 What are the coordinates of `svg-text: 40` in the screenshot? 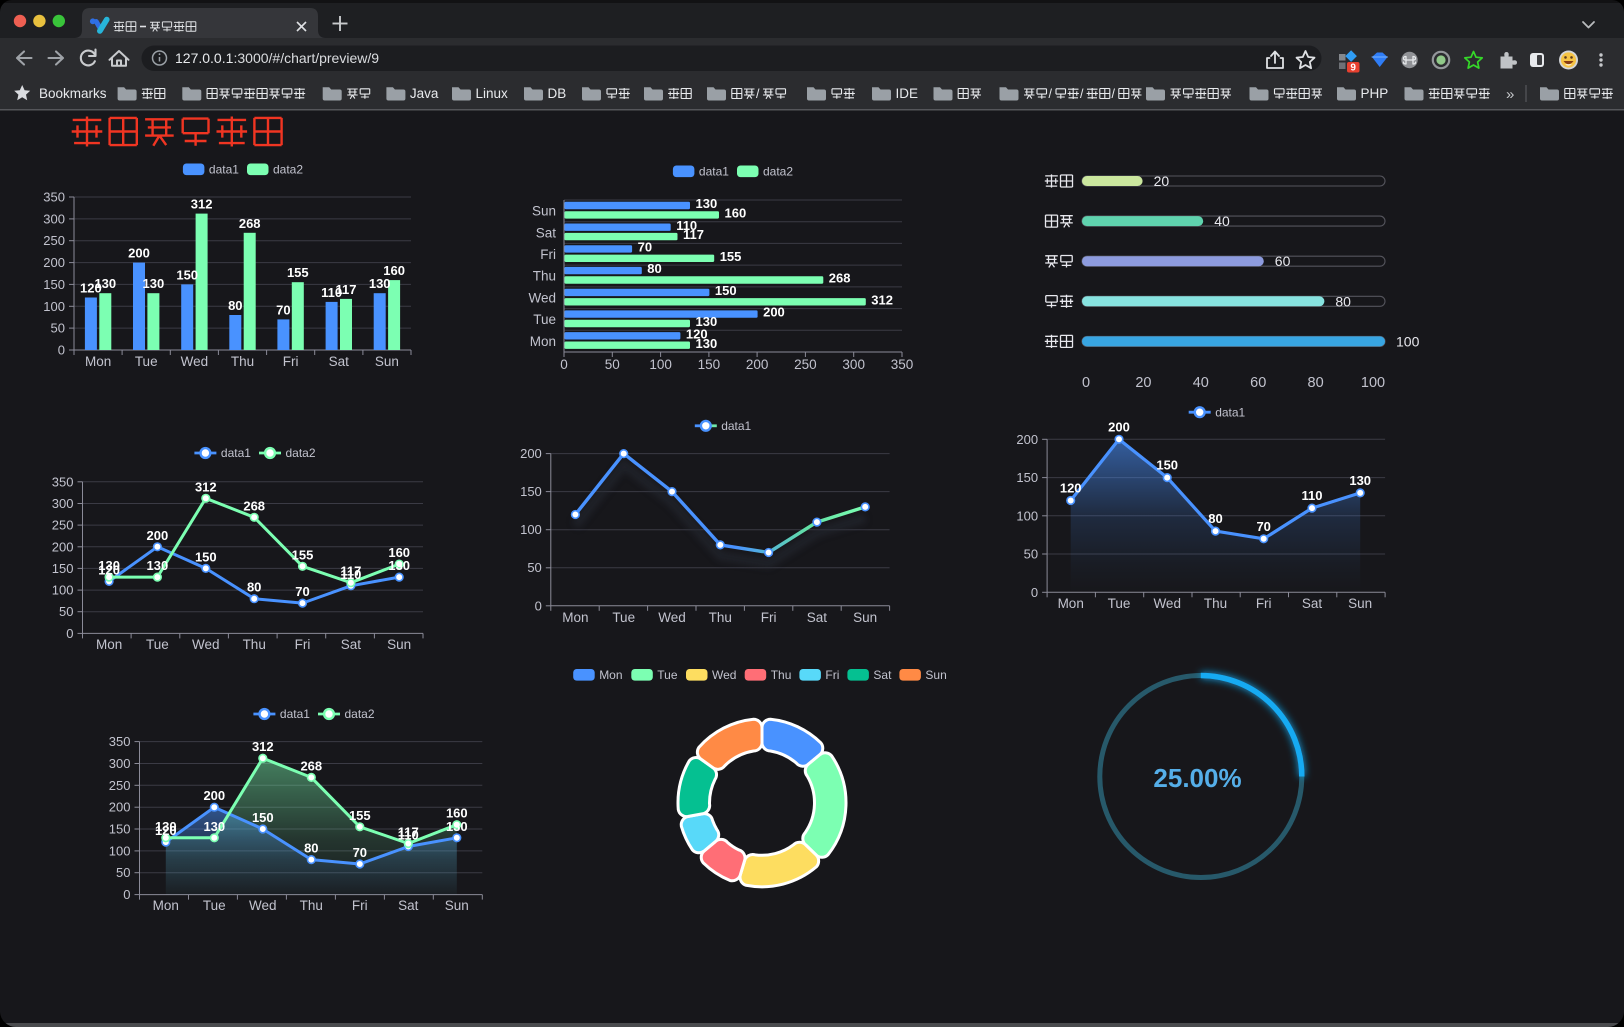 It's located at (1201, 383).